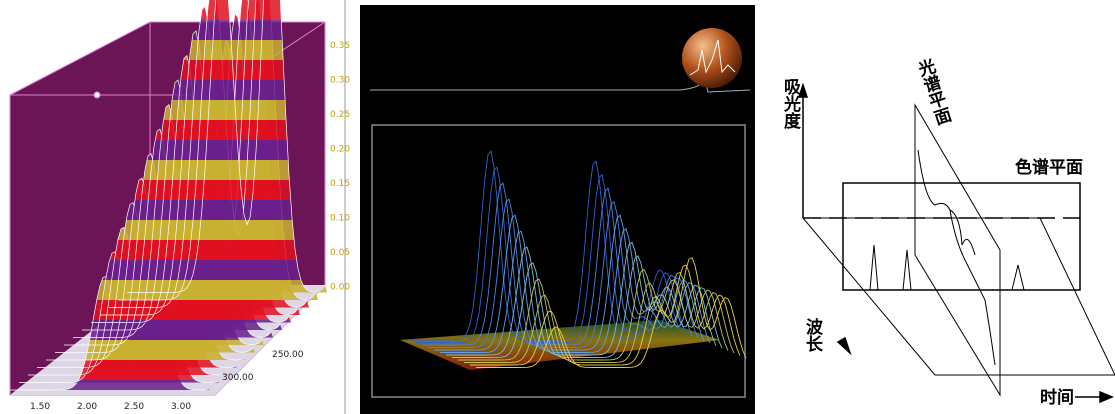  Describe the element at coordinates (238, 378) in the screenshot. I see `depth-tick-label: 300.00` at that location.